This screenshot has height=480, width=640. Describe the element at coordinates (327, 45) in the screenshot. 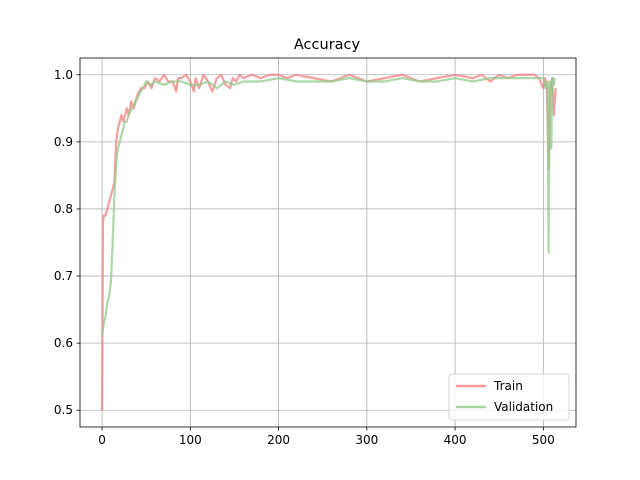

I see `chart-title: Accuracy` at that location.